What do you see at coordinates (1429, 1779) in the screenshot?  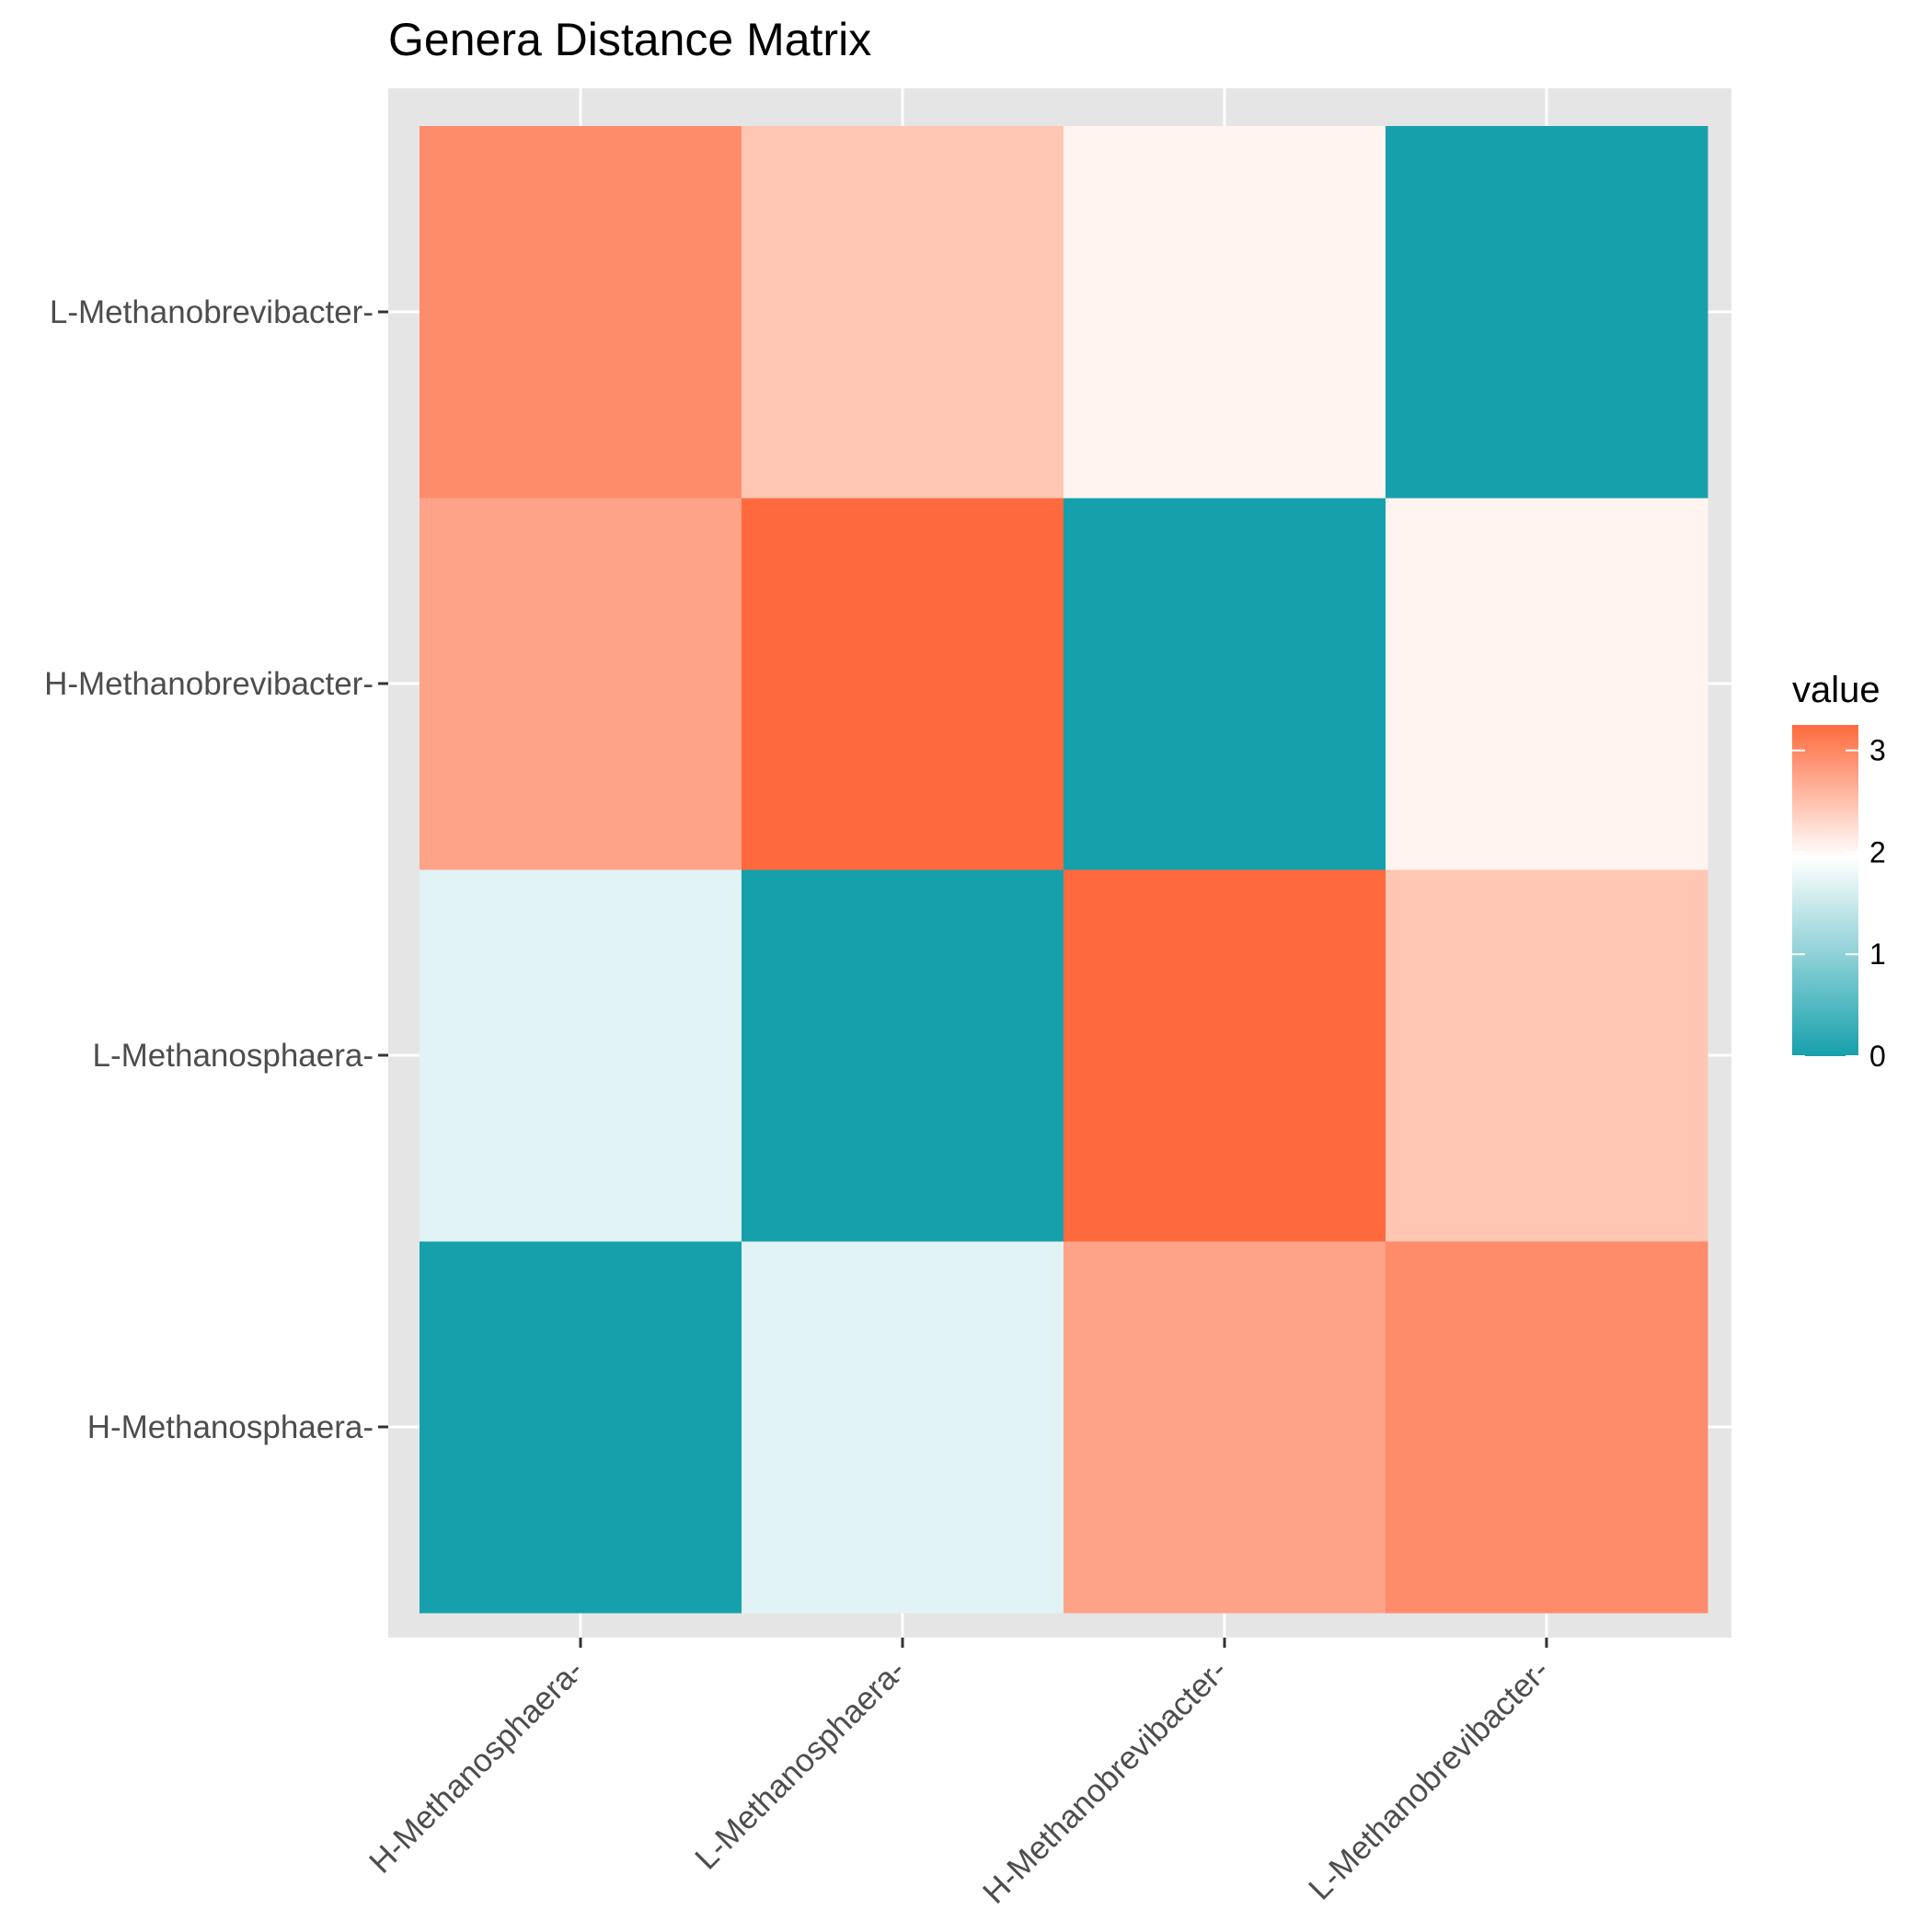 I see `x-tick-label: L-Methanobrevibacter-` at bounding box center [1429, 1779].